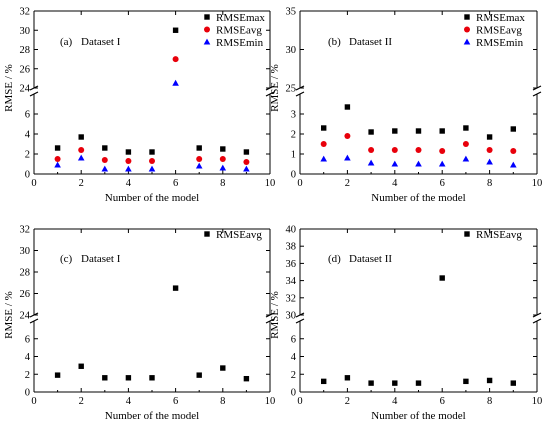 Image resolution: width=550 pixels, height=434 pixels. Describe the element at coordinates (25, 89) in the screenshot. I see `y-tick-label: 24` at that location.